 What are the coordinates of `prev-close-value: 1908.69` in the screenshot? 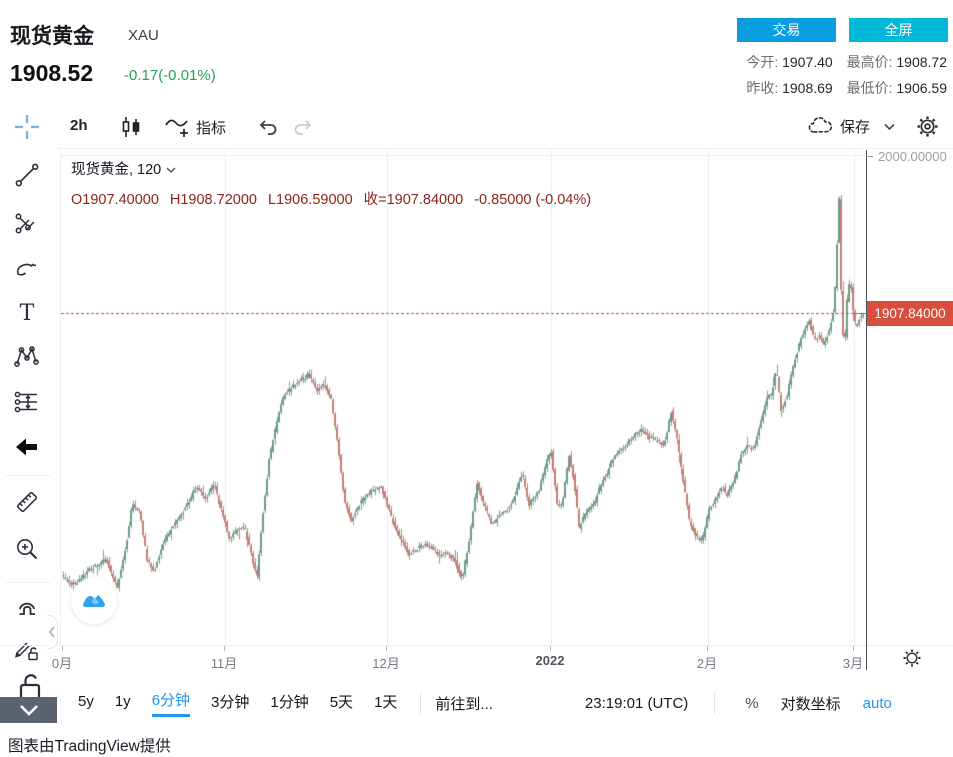 It's located at (807, 88).